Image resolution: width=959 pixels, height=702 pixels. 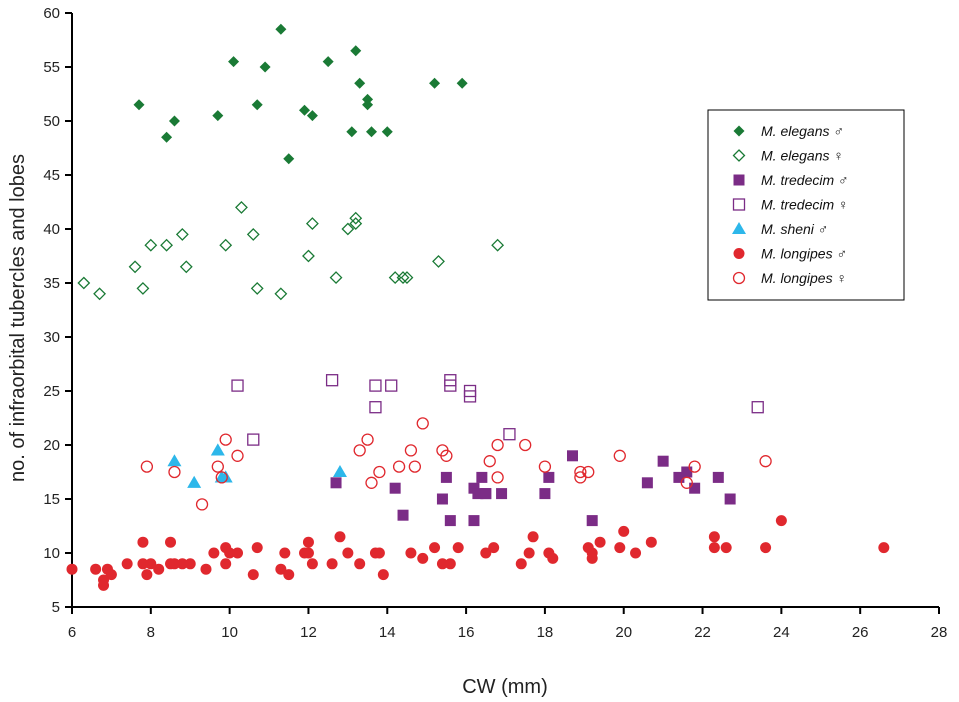 I want to click on legend-label: M. tredecim ♀, so click(x=805, y=205).